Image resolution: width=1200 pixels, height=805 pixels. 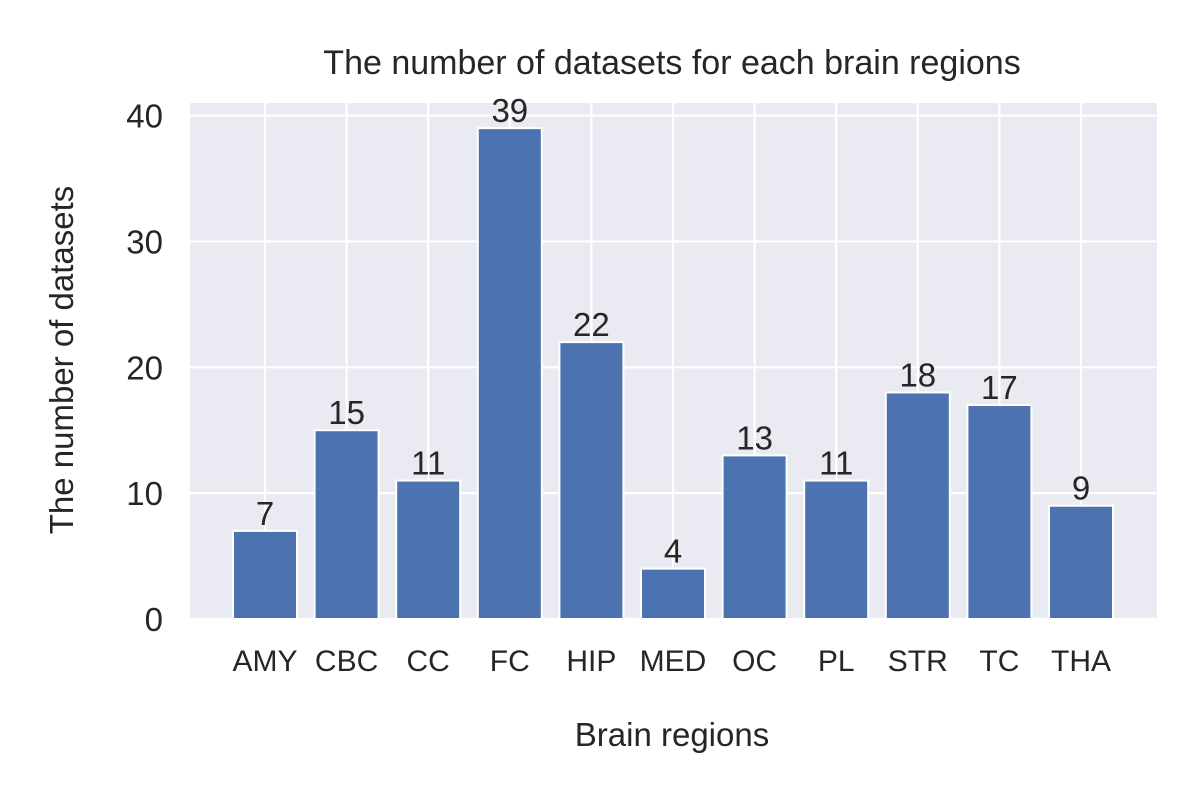 What do you see at coordinates (144, 241) in the screenshot?
I see `y-tick-label: 30` at bounding box center [144, 241].